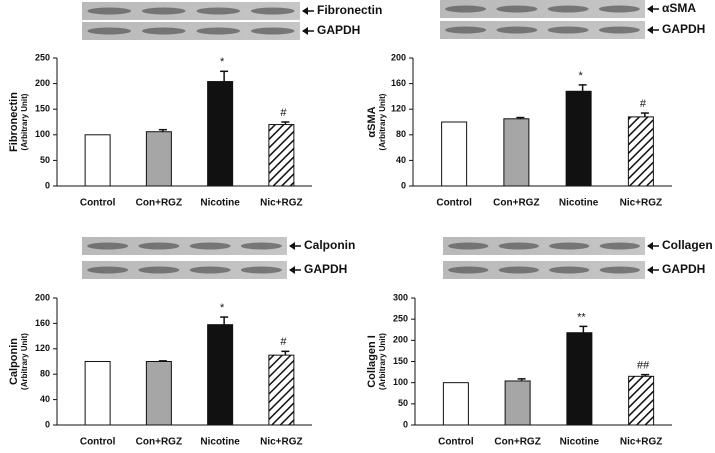 The height and width of the screenshot is (453, 715). Describe the element at coordinates (372, 361) in the screenshot. I see `y-label: Collagen I` at that location.